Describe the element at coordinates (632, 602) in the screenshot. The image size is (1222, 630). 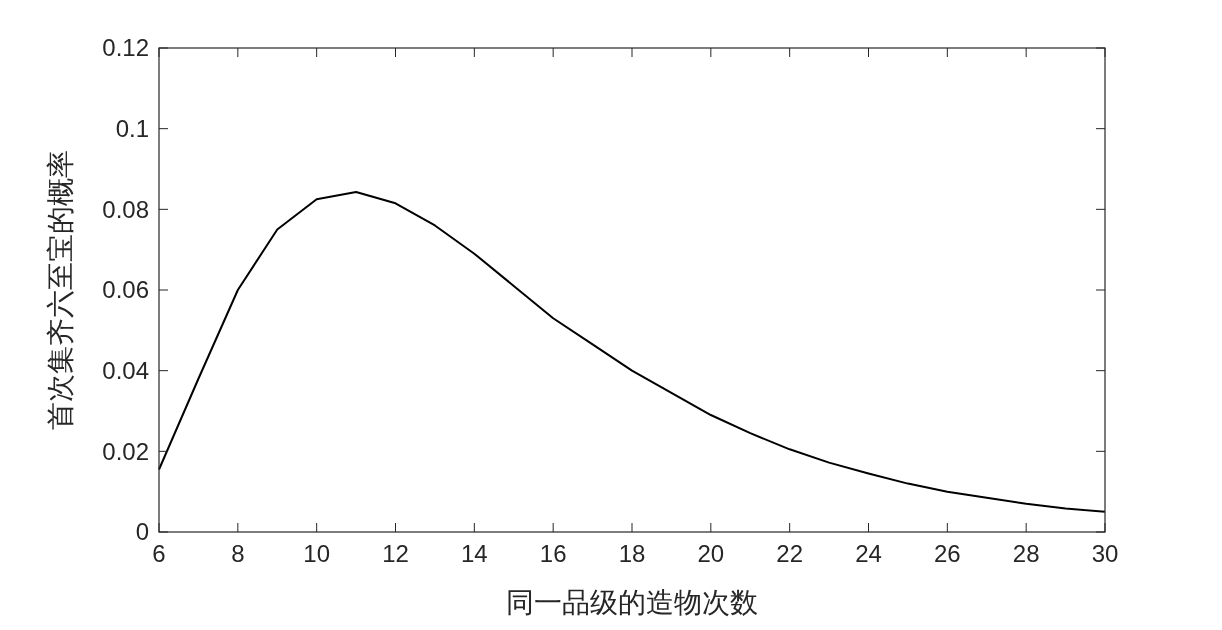
I see `x-axis-title: 同一品级的造物次数` at that location.